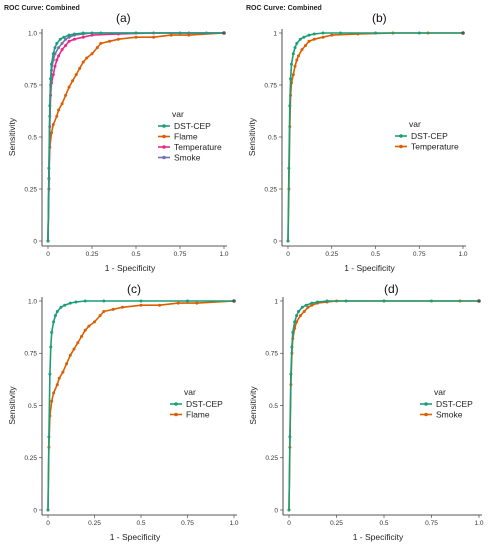  What do you see at coordinates (478, 523) in the screenshot?
I see `x-tick-label: 1.0` at bounding box center [478, 523].